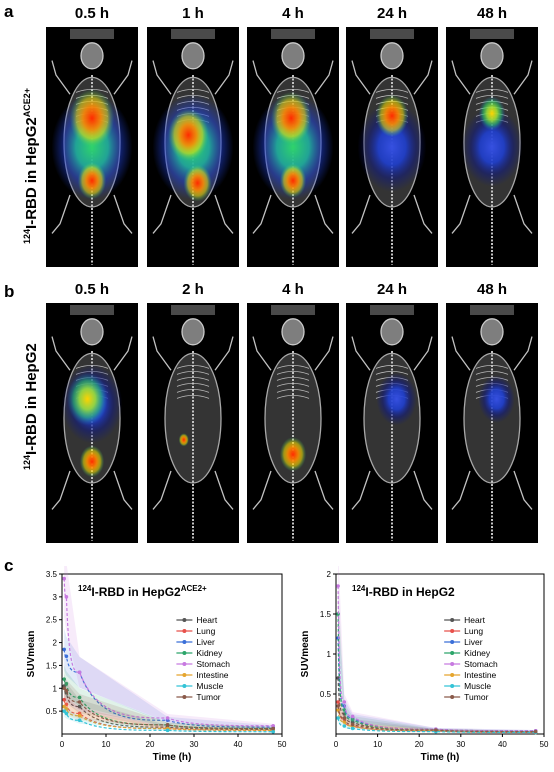 This screenshot has height=772, width=554. Describe the element at coordinates (491, 13) in the screenshot. I see `timepoint-label-a-4: 48 h` at that location.